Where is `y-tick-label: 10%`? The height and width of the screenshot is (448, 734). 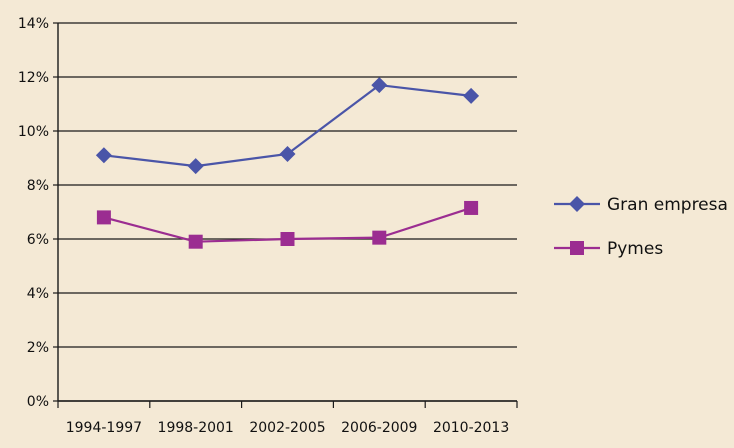
y-tick-label: 10% is located at coordinates (33, 132).